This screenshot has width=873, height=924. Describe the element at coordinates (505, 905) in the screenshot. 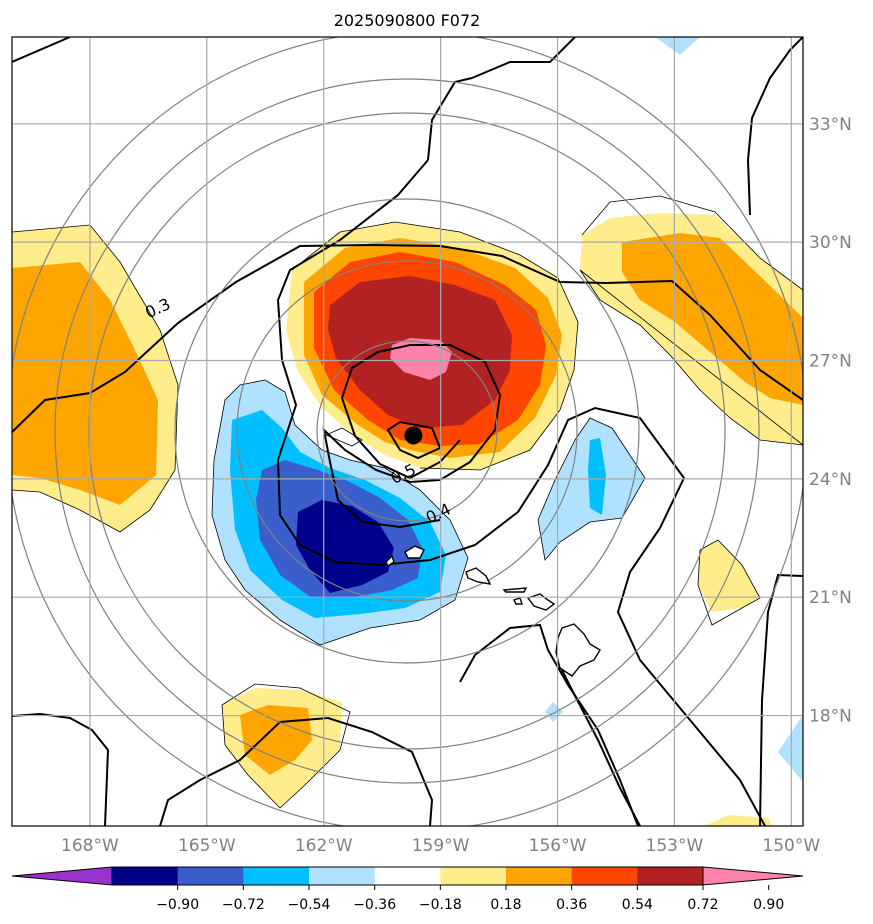

I see `colorbar-tick-label: 0.18` at that location.